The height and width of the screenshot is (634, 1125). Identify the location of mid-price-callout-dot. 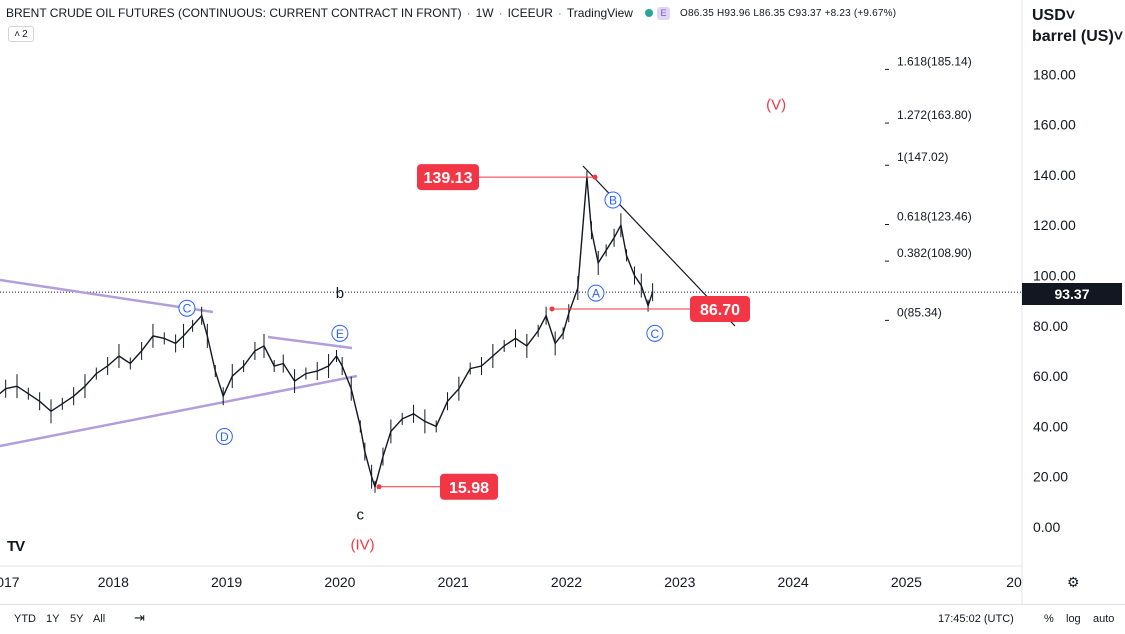
(552, 309).